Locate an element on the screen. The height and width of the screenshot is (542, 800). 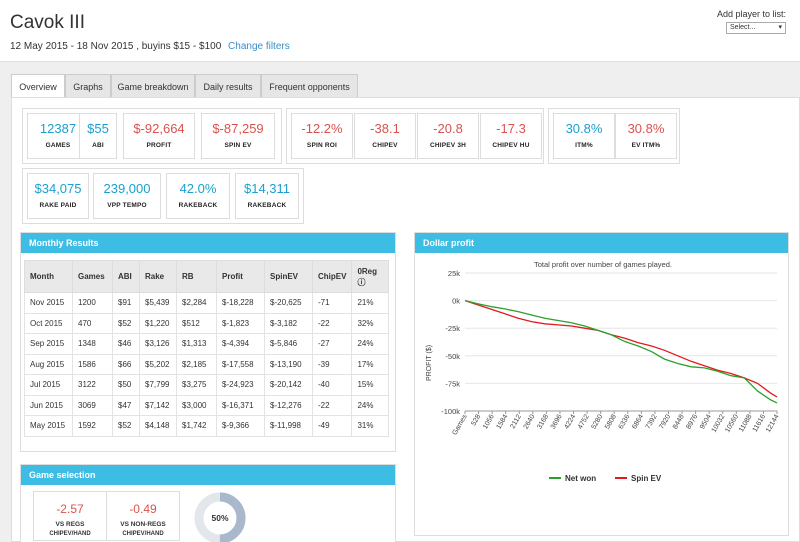
table-cell: Jul 2015 is located at coordinates (48, 385).